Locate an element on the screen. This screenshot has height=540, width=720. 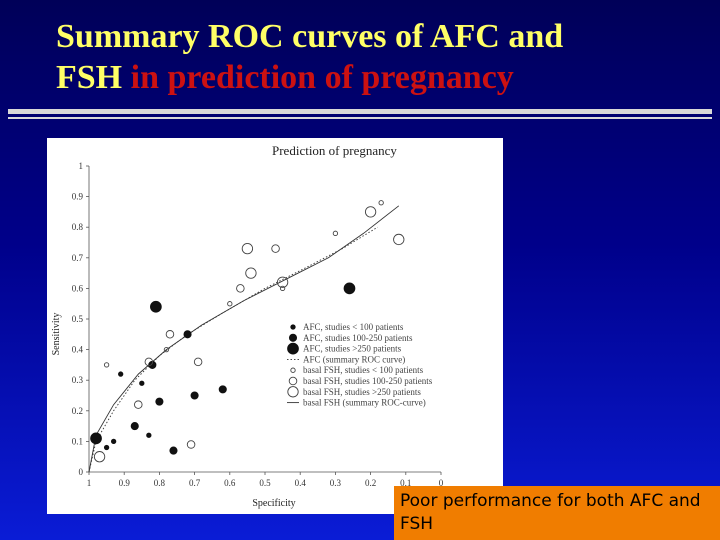
y-tick-label: 0.8 is located at coordinates (78, 227).